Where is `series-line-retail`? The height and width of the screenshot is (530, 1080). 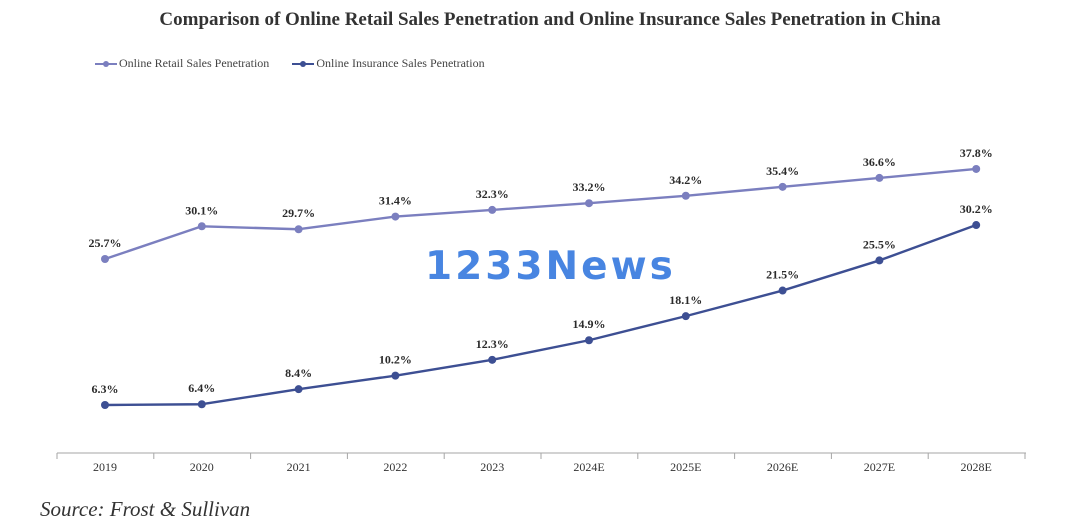 series-line-retail is located at coordinates (540, 214).